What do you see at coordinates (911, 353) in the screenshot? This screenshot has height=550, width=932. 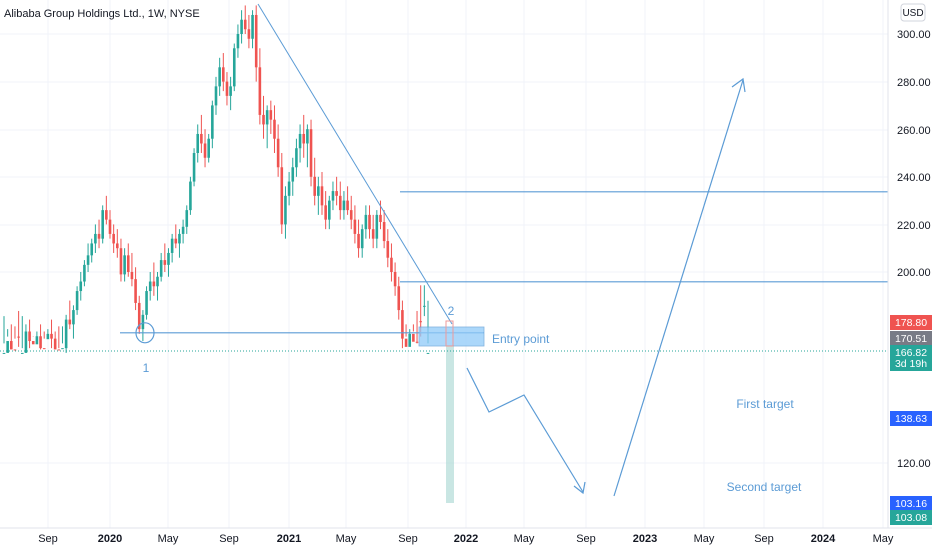 I see `price-tag-label: 166.82` at bounding box center [911, 353].